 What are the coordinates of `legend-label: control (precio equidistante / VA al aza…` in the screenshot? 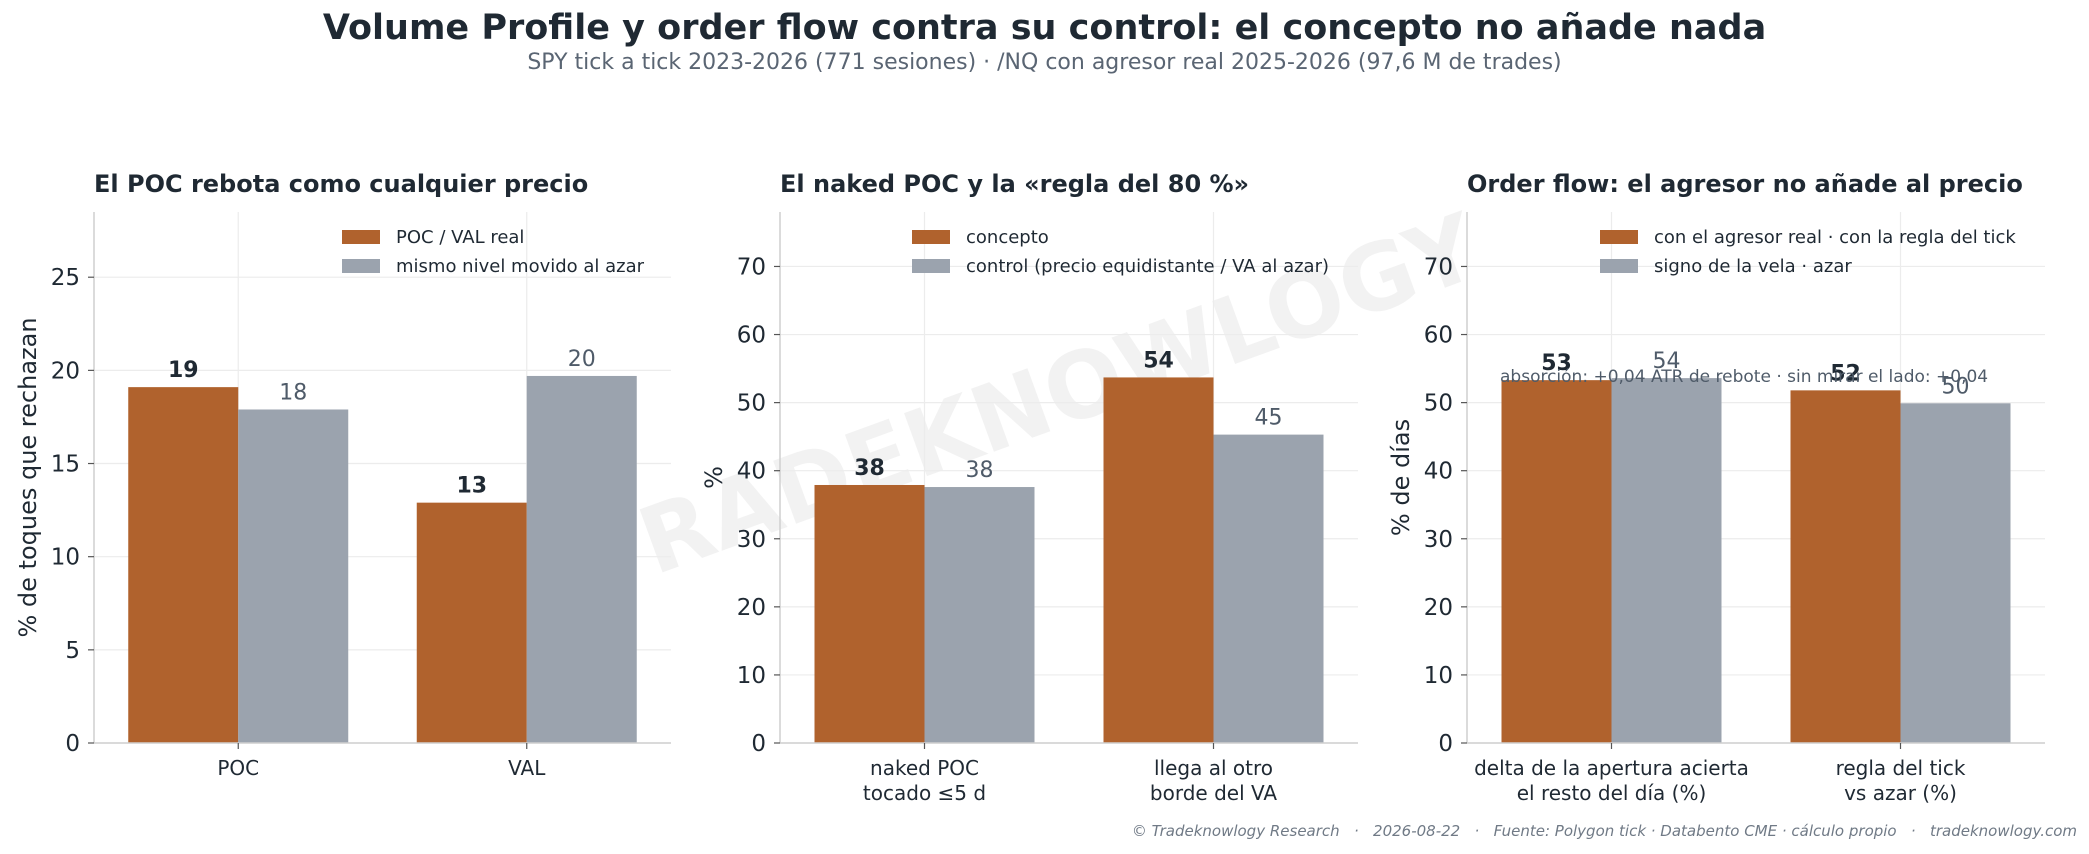 It's located at (1147, 266).